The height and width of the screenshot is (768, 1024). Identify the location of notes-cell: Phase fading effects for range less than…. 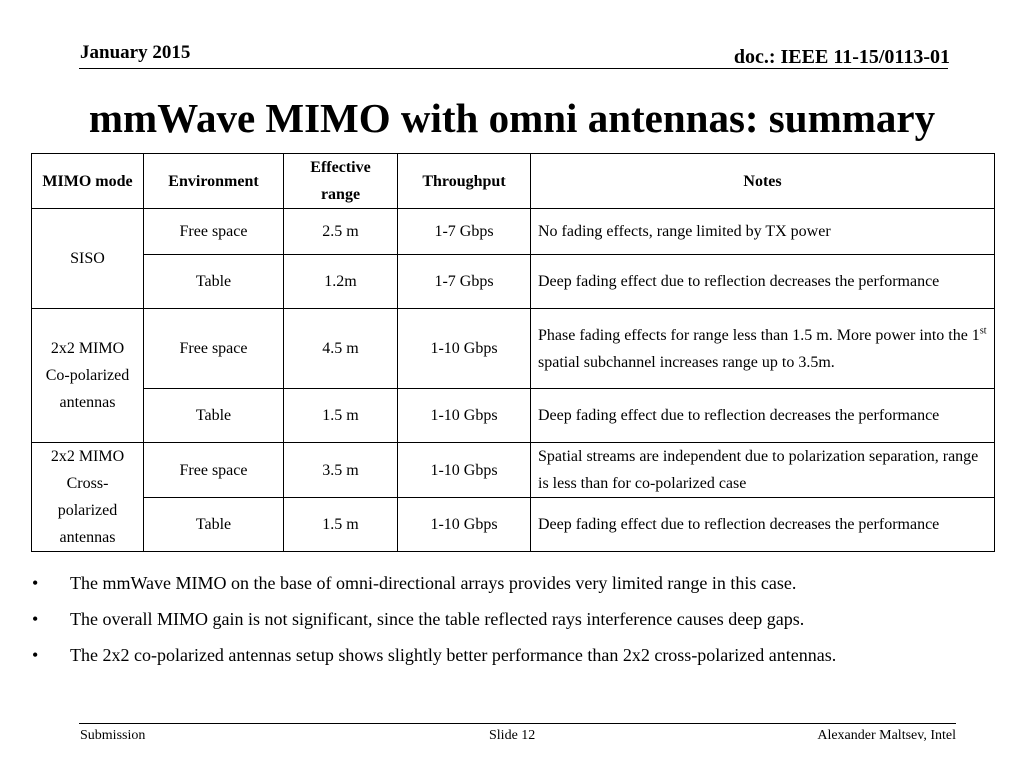
(762, 348).